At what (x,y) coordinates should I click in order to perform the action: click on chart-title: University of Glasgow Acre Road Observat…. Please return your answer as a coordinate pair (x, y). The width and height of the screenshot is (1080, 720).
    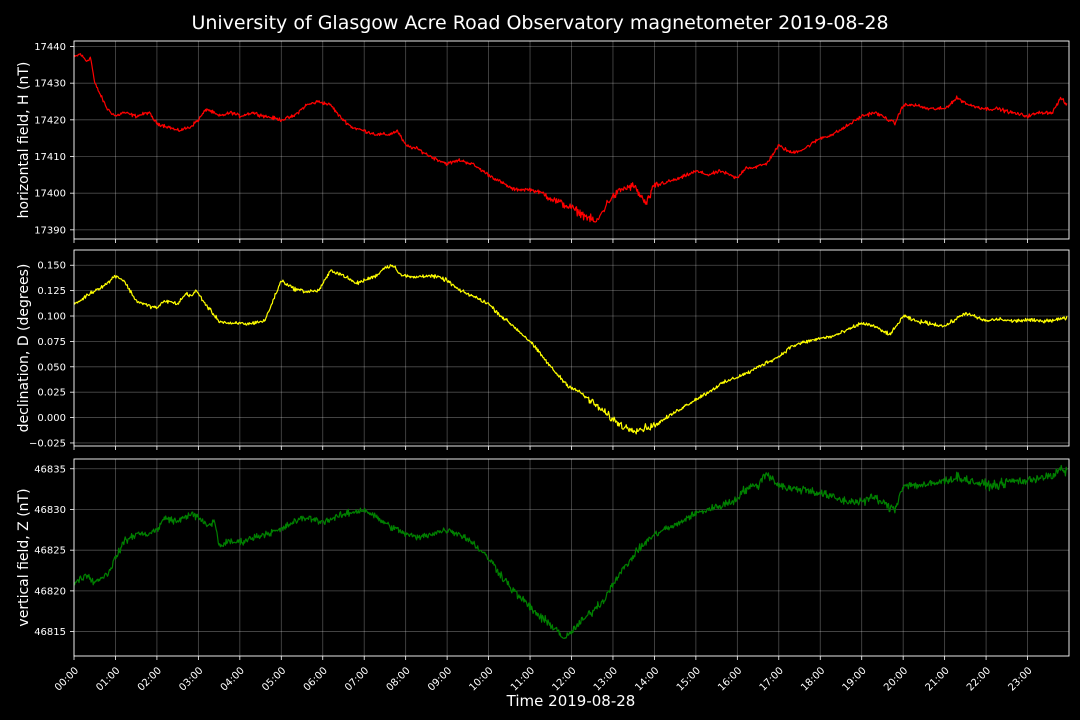
    Looking at the image, I should click on (539, 23).